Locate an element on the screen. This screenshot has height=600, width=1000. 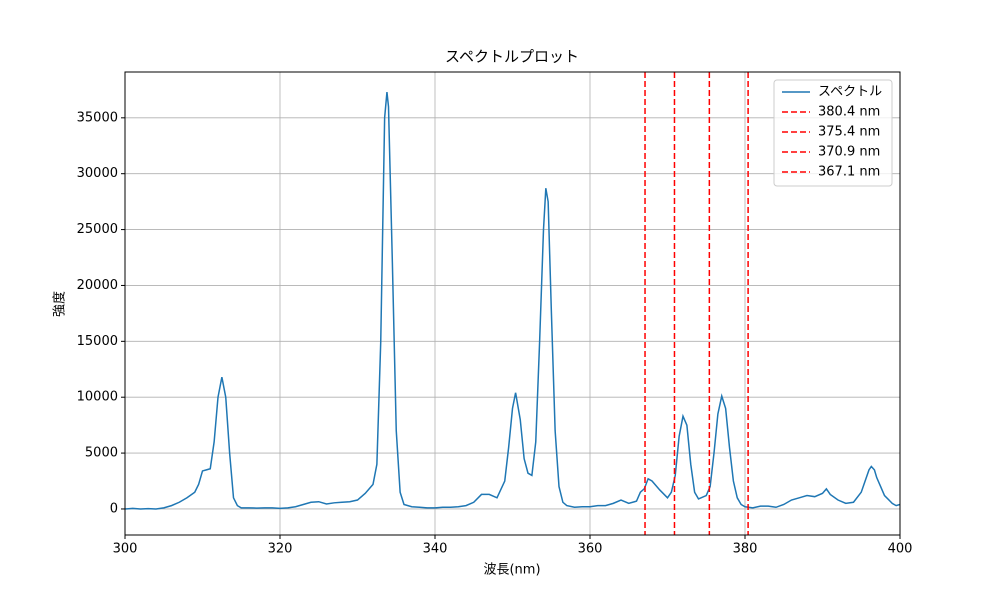
y-tick-label: 5000 is located at coordinates (101, 453).